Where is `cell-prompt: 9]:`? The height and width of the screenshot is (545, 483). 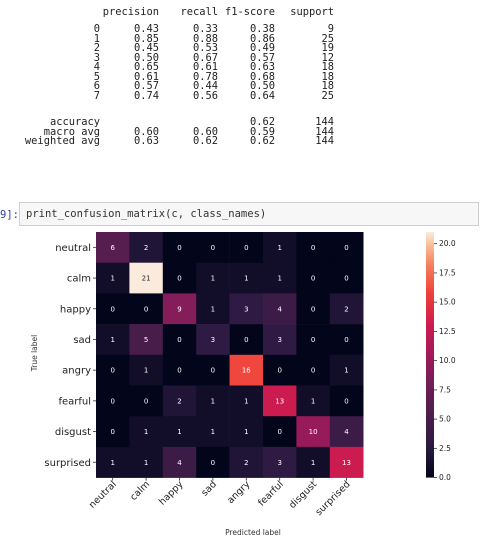
cell-prompt: 9]: is located at coordinates (9, 215).